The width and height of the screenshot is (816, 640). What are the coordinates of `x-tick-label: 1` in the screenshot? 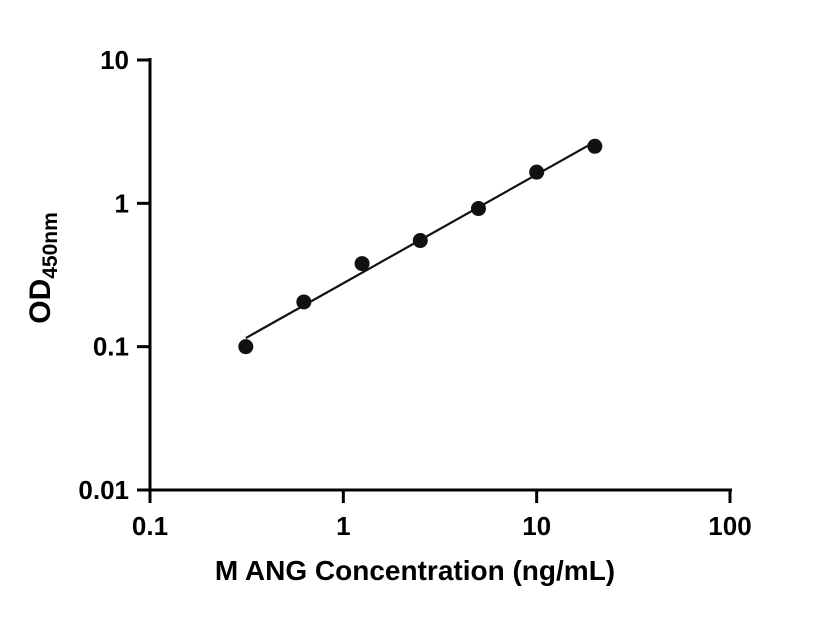 It's located at (343, 526).